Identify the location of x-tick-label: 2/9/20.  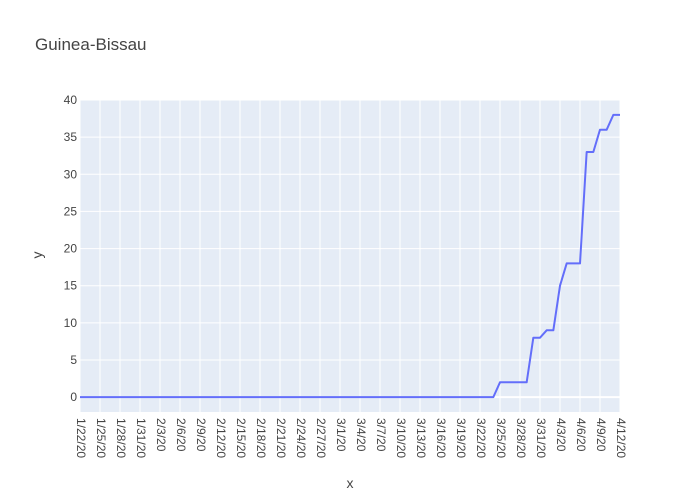
(201, 435).